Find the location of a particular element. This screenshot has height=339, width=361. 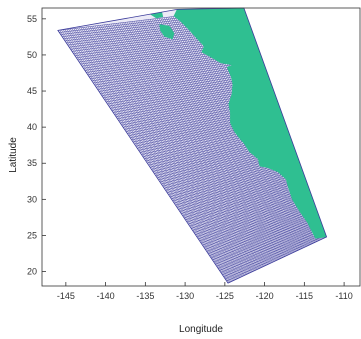

x-tick-label: -145 is located at coordinates (66, 296).